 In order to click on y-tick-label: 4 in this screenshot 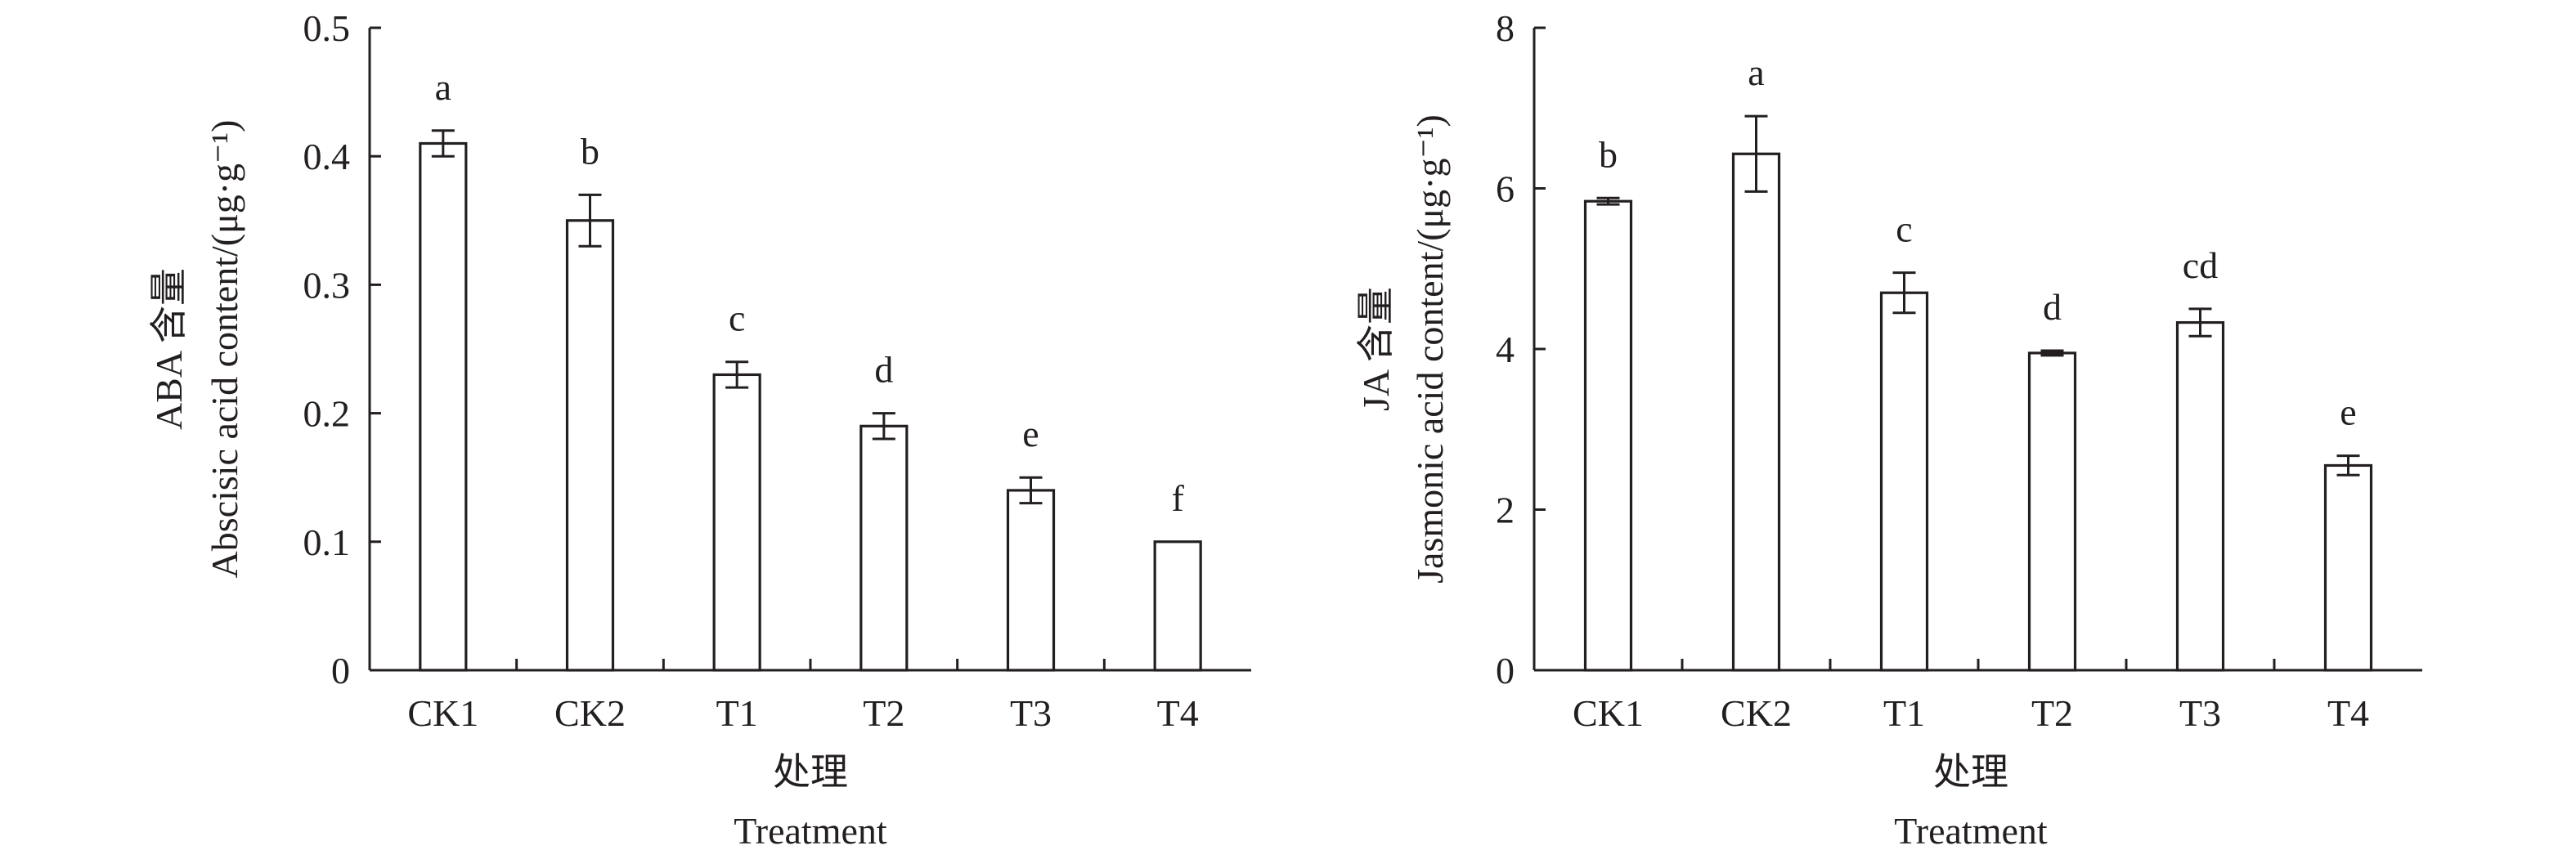, I will do `click(1505, 349)`.